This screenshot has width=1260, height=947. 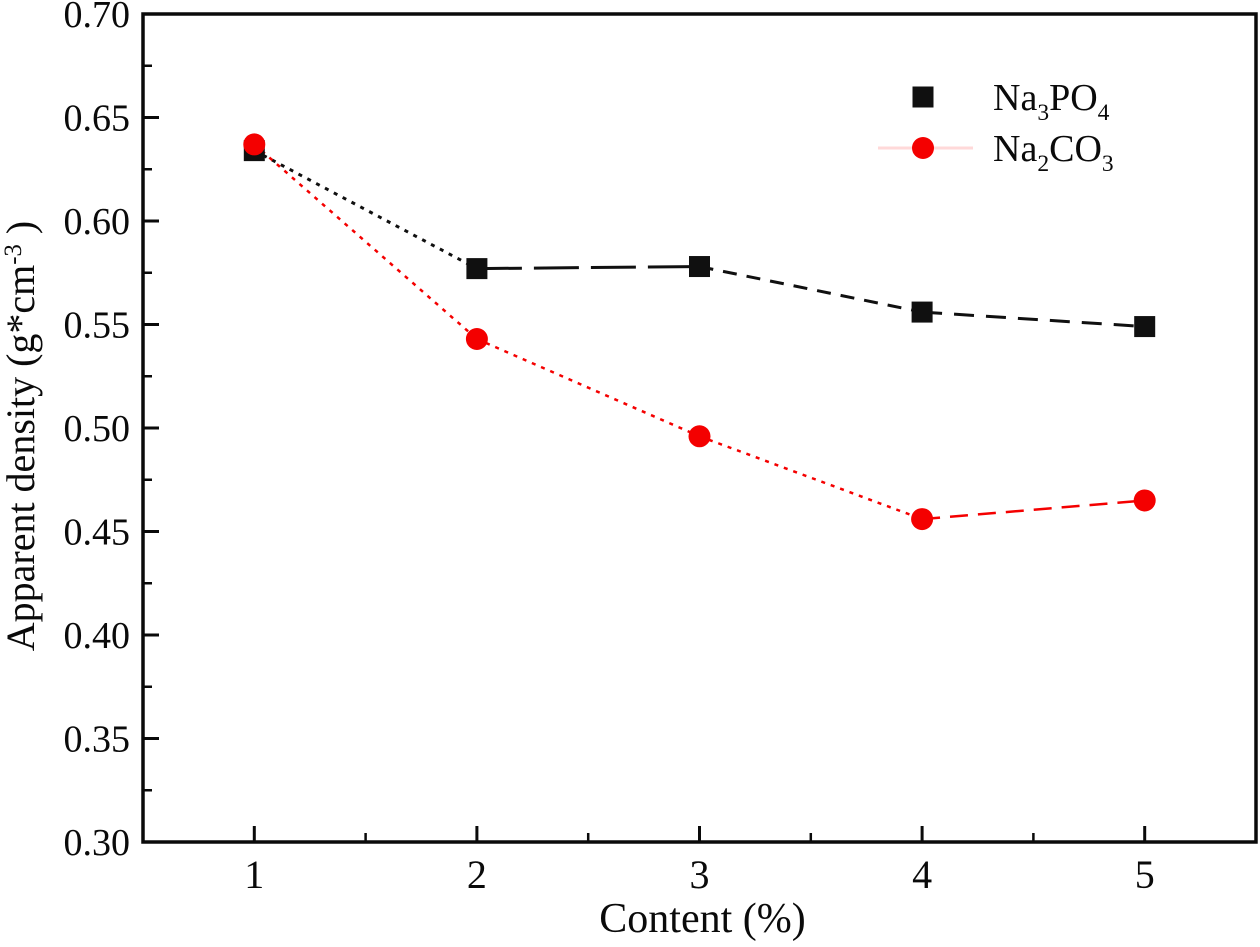 I want to click on y-tick-label: 0.70, so click(x=97, y=18).